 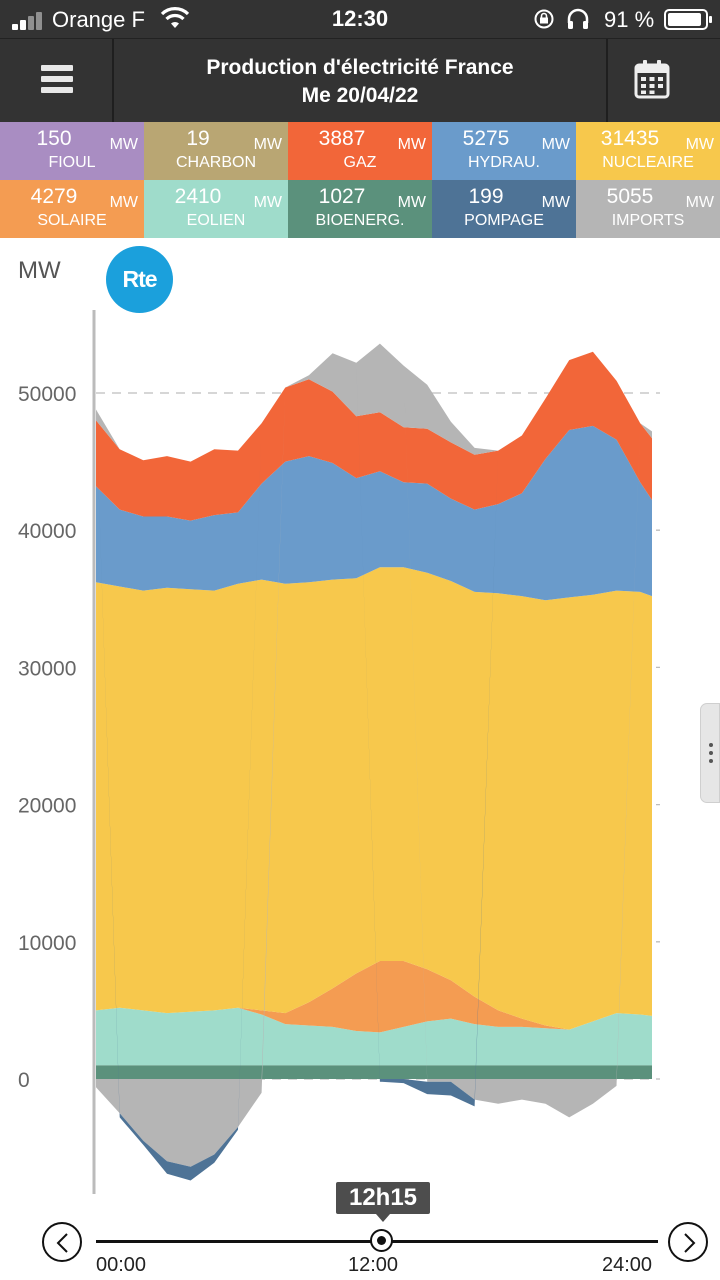 What do you see at coordinates (342, 196) in the screenshot?
I see `tile-value: 1027` at bounding box center [342, 196].